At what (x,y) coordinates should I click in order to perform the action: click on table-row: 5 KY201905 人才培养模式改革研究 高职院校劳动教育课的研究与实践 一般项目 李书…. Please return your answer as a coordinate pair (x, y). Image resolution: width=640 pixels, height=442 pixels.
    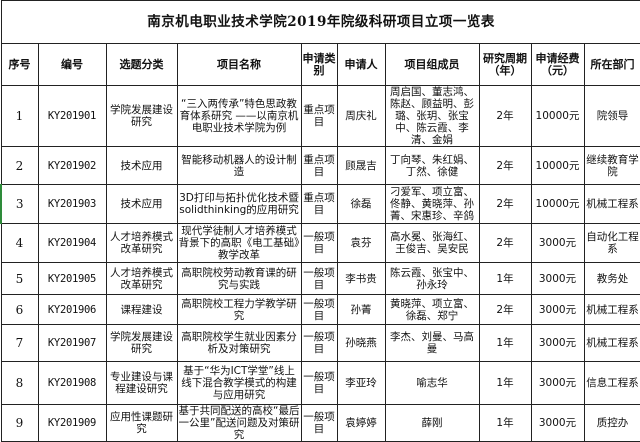
    Looking at the image, I should click on (320, 278).